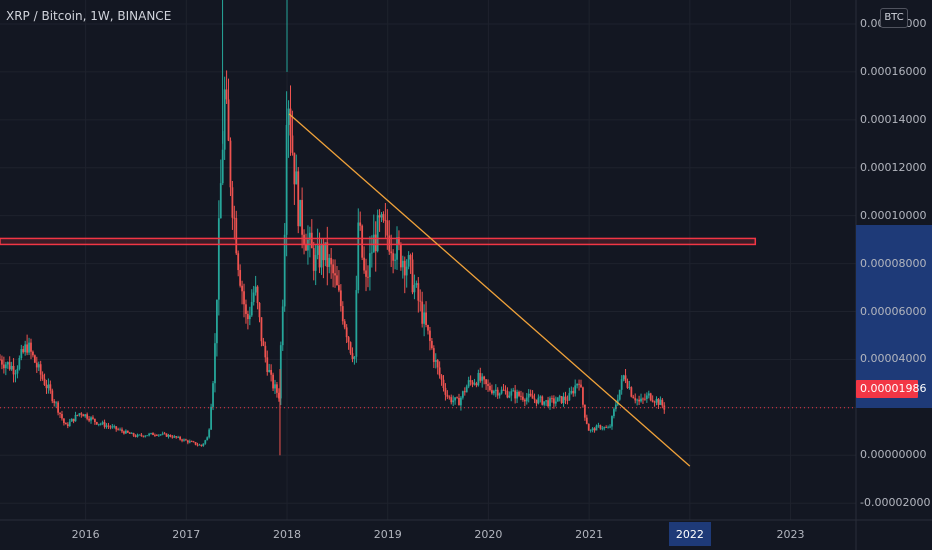  Describe the element at coordinates (893, 311) in the screenshot. I see `price-tick-label: 0.00006000` at that location.